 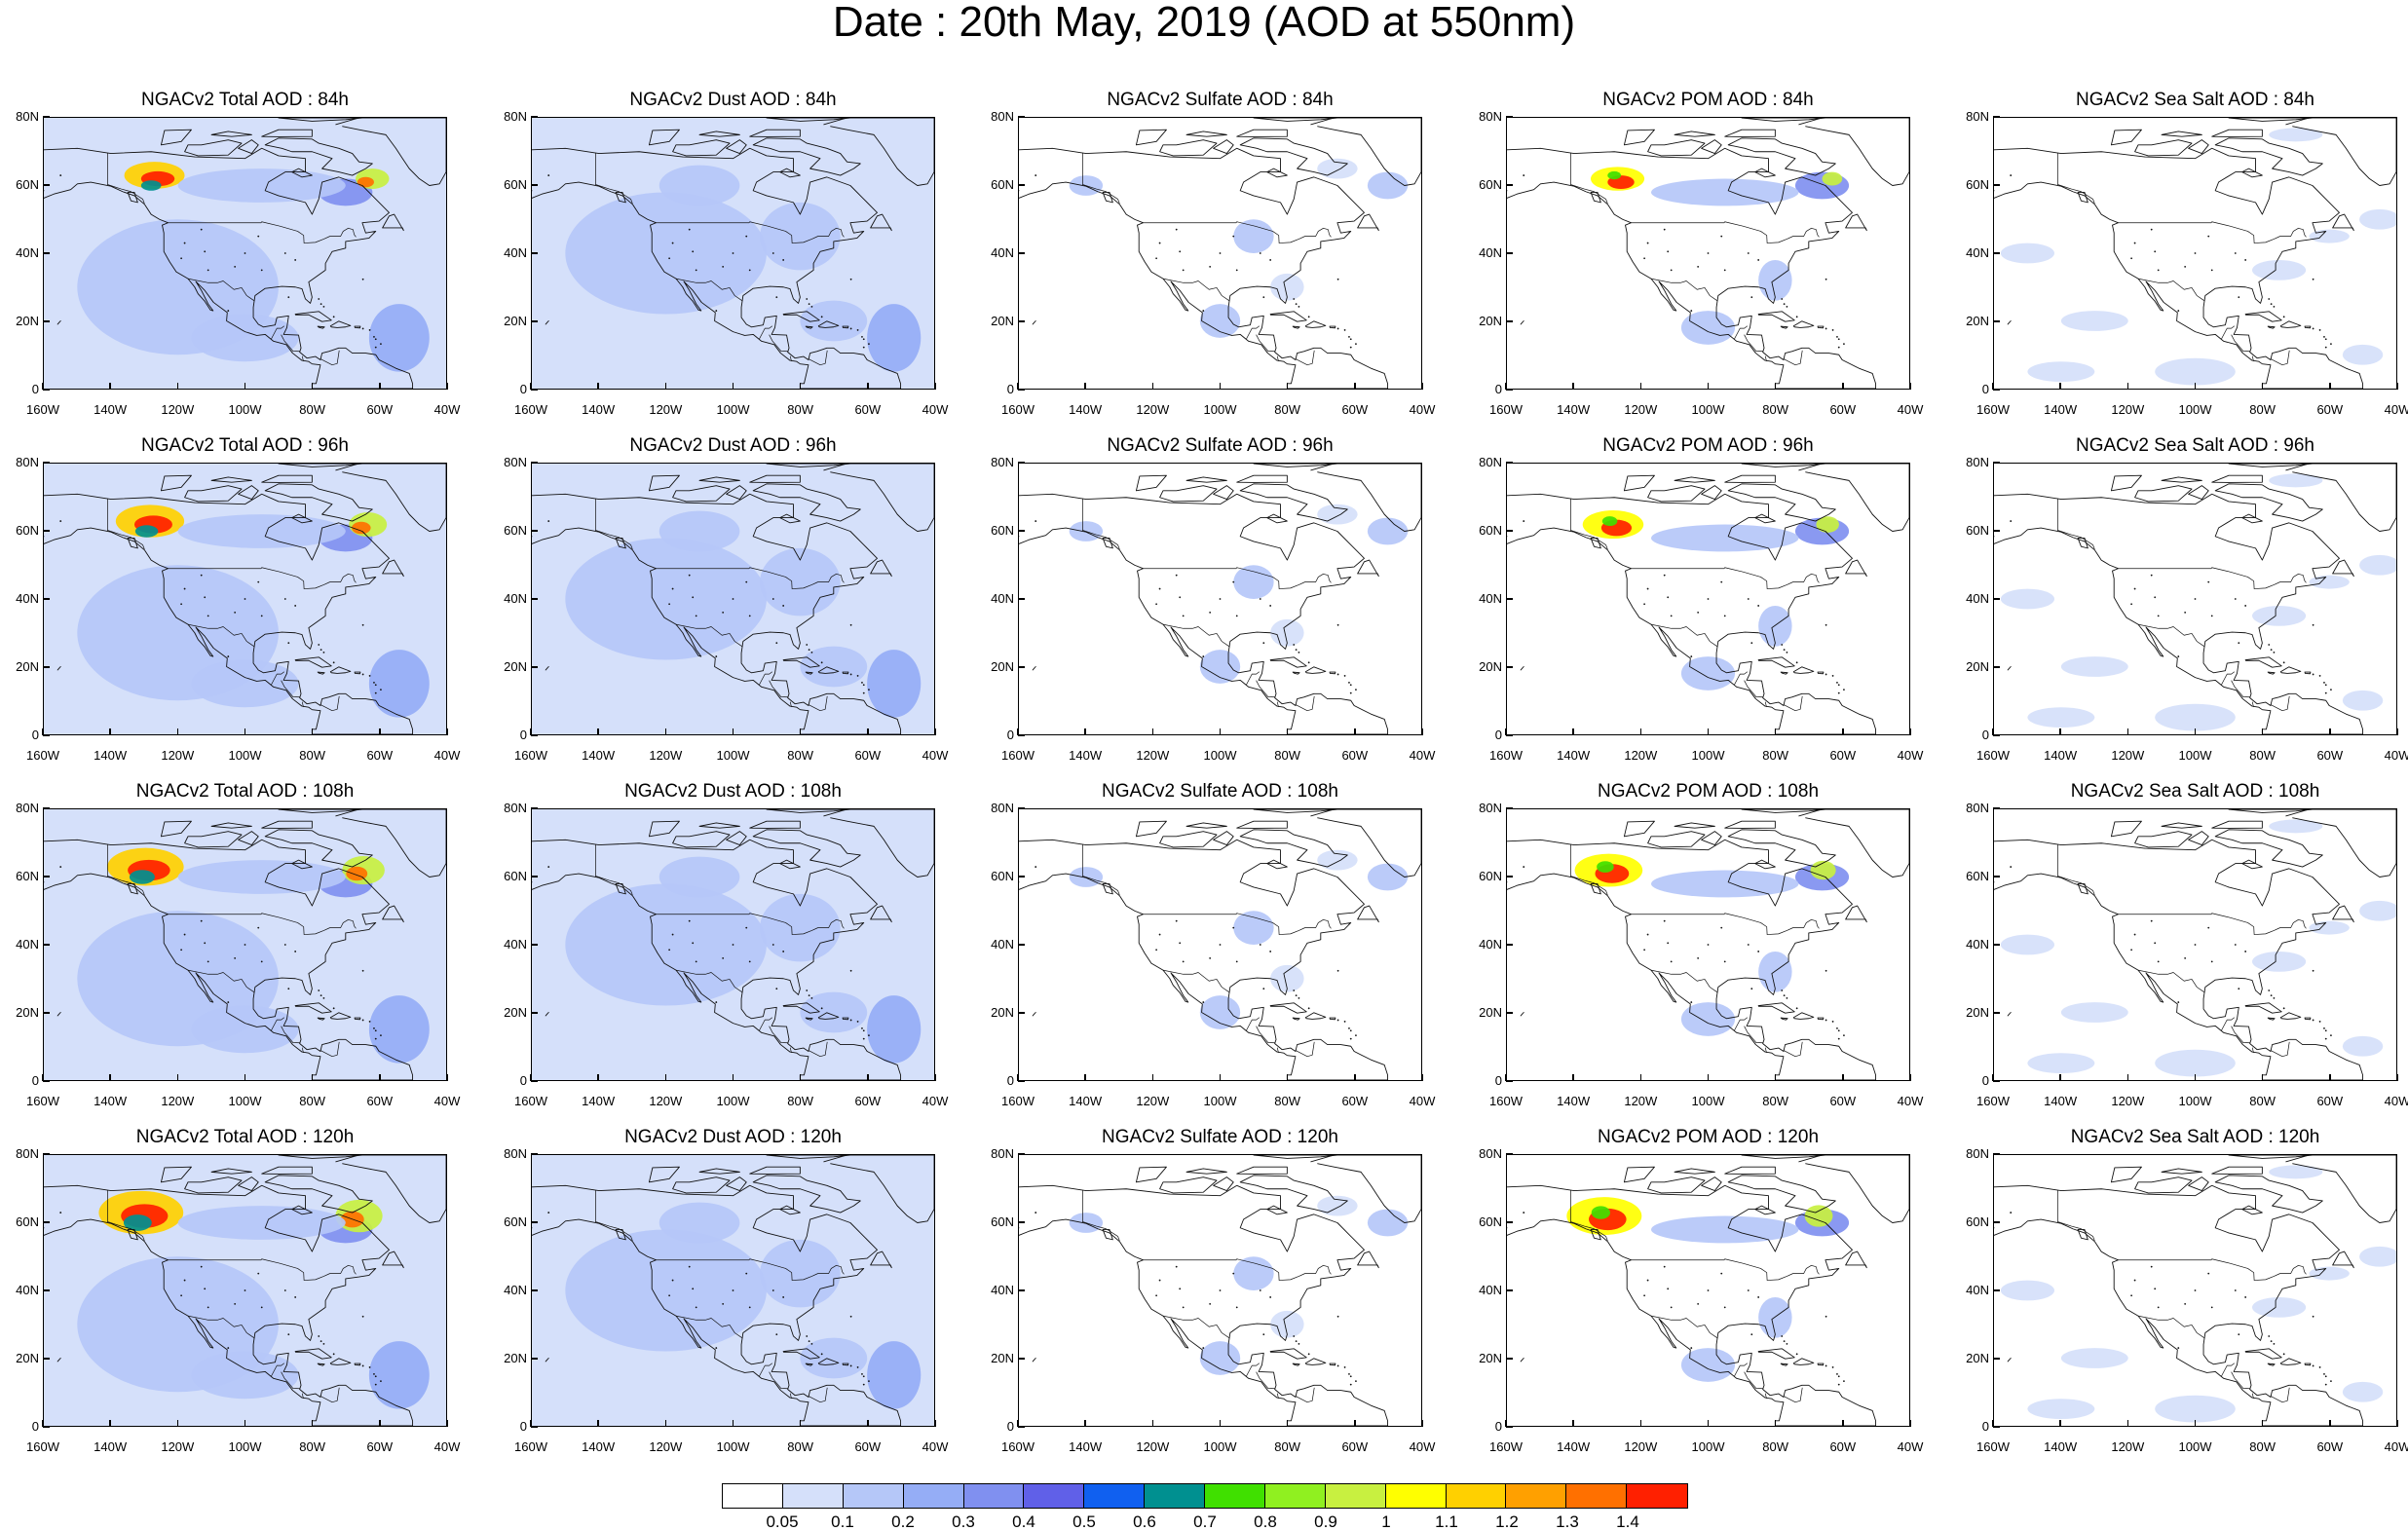 What do you see at coordinates (1977, 1012) in the screenshot?
I see `lat-label: 20N` at bounding box center [1977, 1012].